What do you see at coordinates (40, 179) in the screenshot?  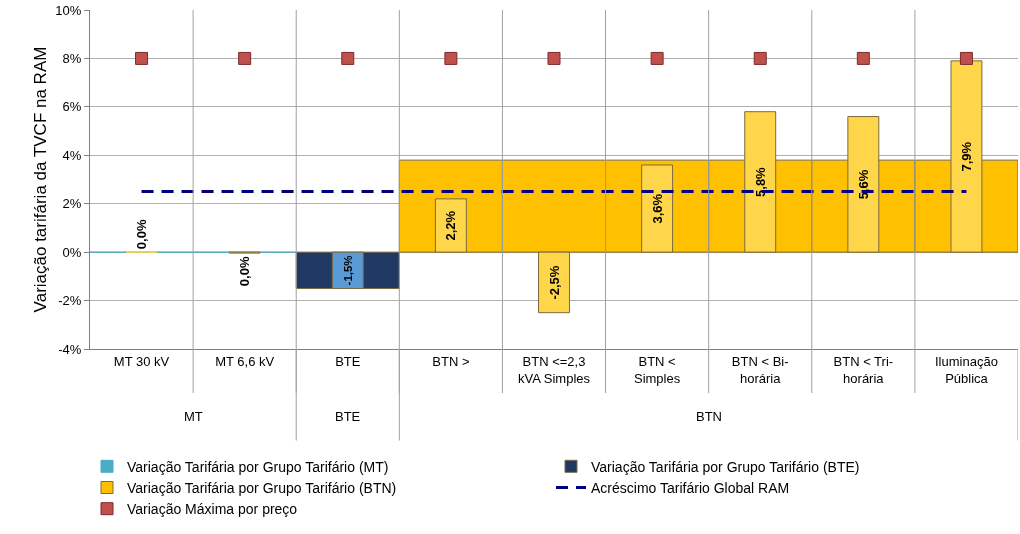 I see `y-axis-title: Variação tarifária da TVCF na RAM` at bounding box center [40, 179].